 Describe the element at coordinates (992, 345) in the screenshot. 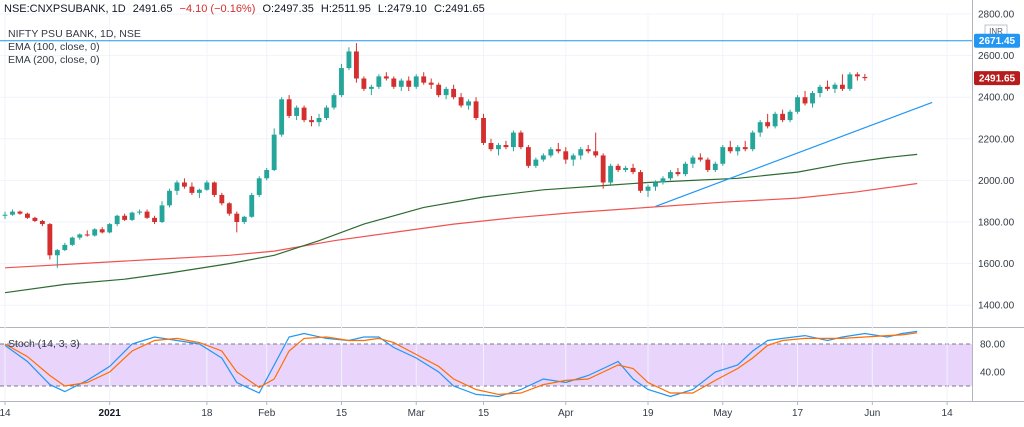

I see `stoch-tick-label: 80.00` at that location.